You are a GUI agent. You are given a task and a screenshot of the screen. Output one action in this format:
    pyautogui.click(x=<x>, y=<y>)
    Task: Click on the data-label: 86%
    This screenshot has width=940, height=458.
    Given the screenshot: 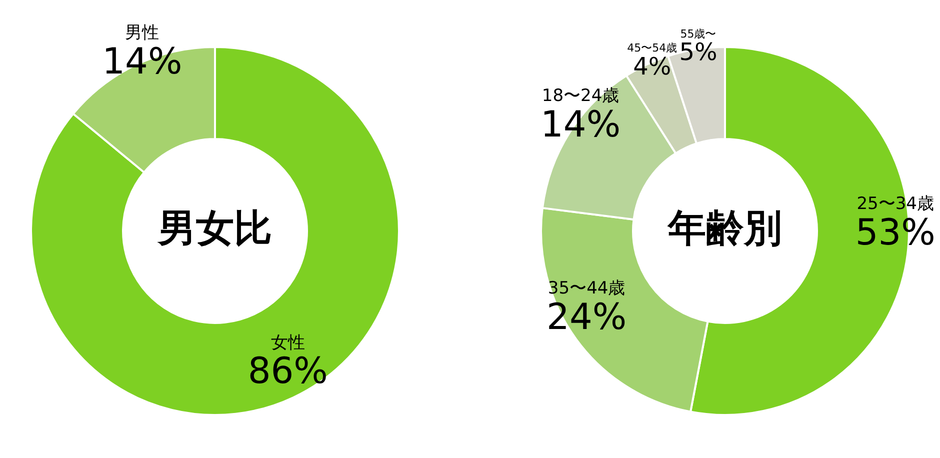 What is the action you would take?
    pyautogui.click(x=288, y=371)
    